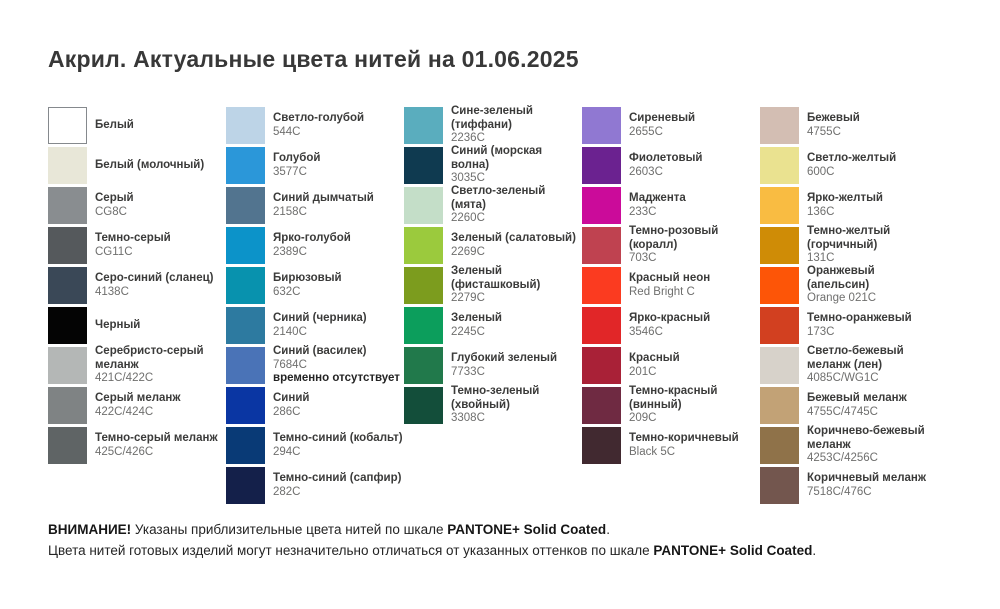 The height and width of the screenshot is (609, 1000). What do you see at coordinates (657, 198) in the screenshot?
I see `color-name: Маджента` at bounding box center [657, 198].